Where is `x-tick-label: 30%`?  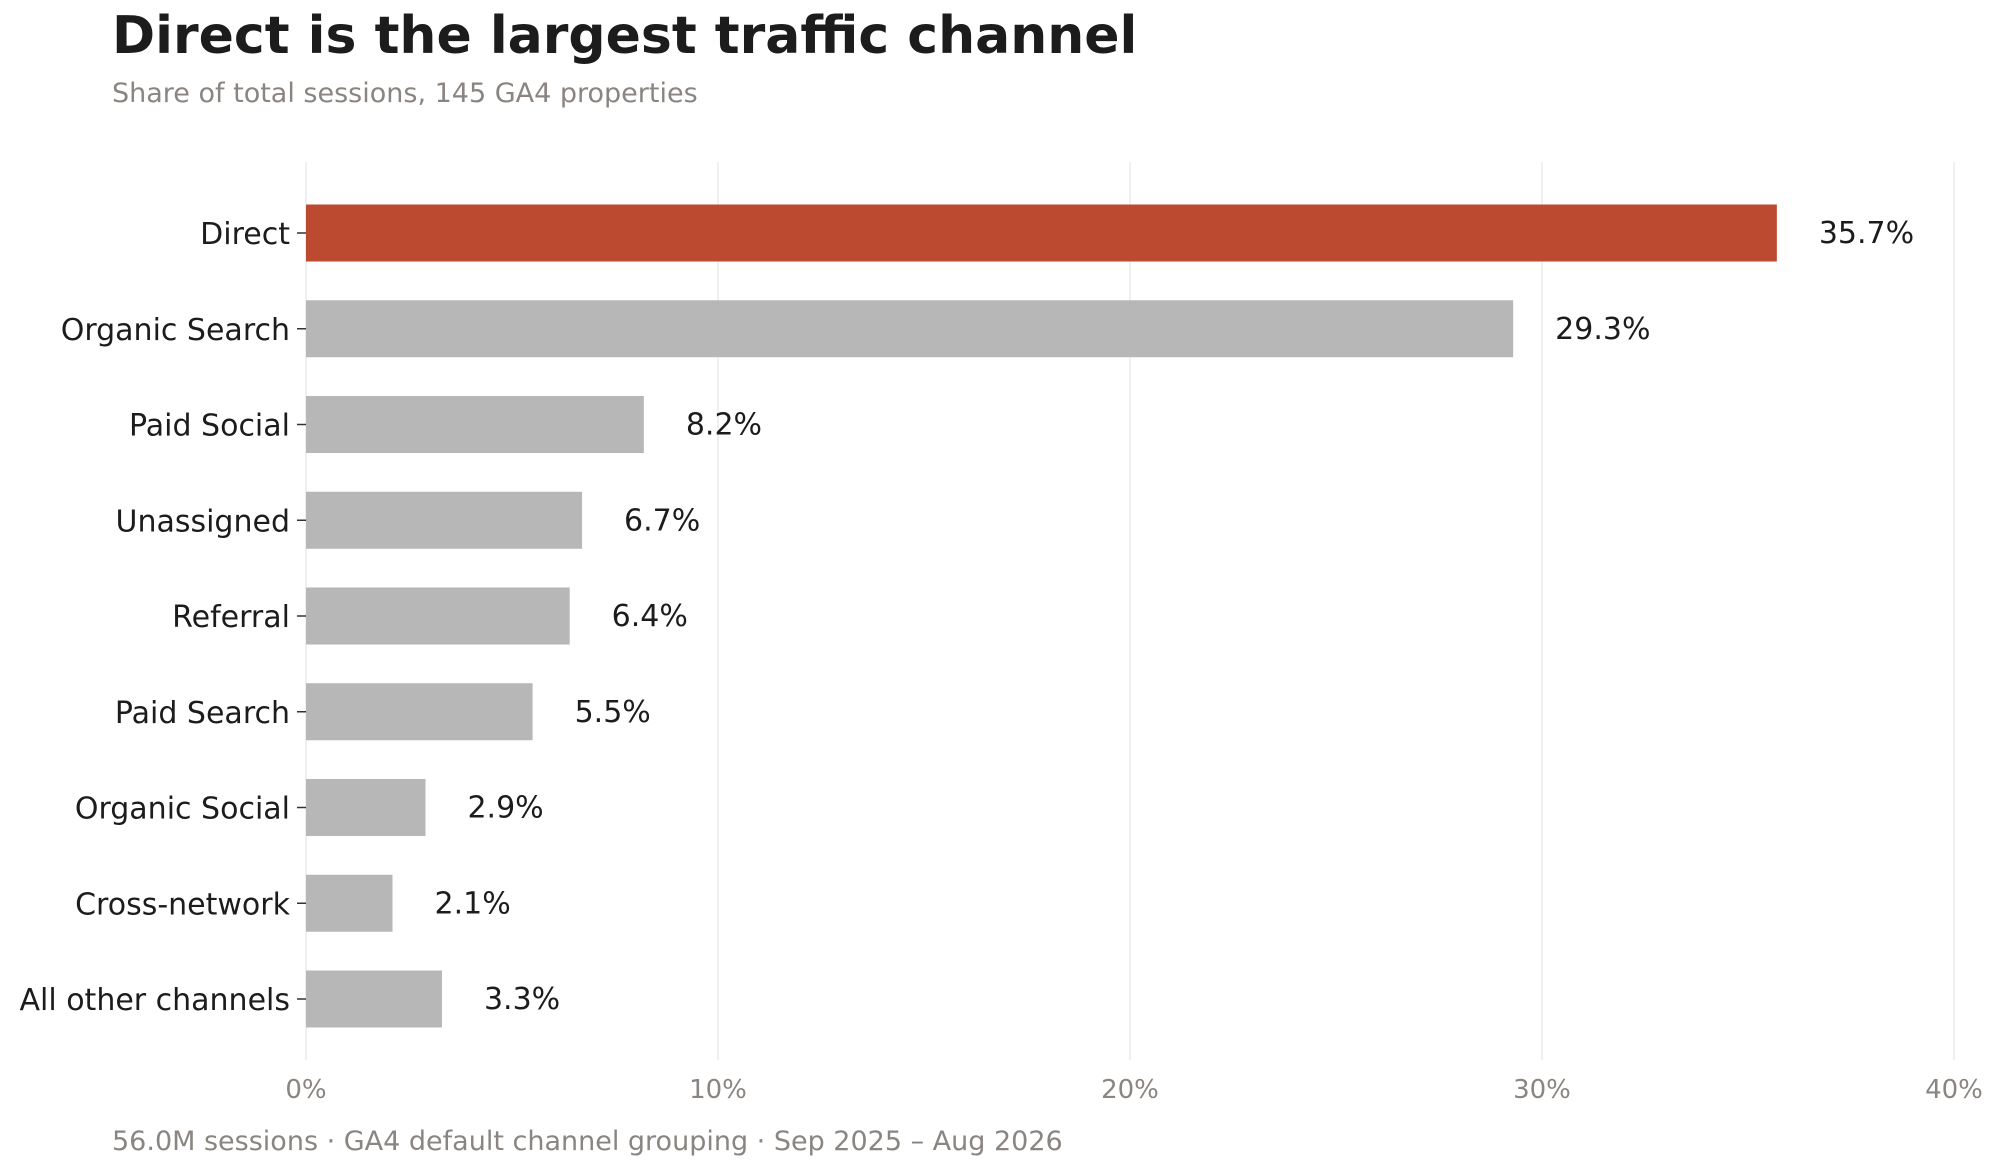 x-tick-label: 30% is located at coordinates (1542, 1090).